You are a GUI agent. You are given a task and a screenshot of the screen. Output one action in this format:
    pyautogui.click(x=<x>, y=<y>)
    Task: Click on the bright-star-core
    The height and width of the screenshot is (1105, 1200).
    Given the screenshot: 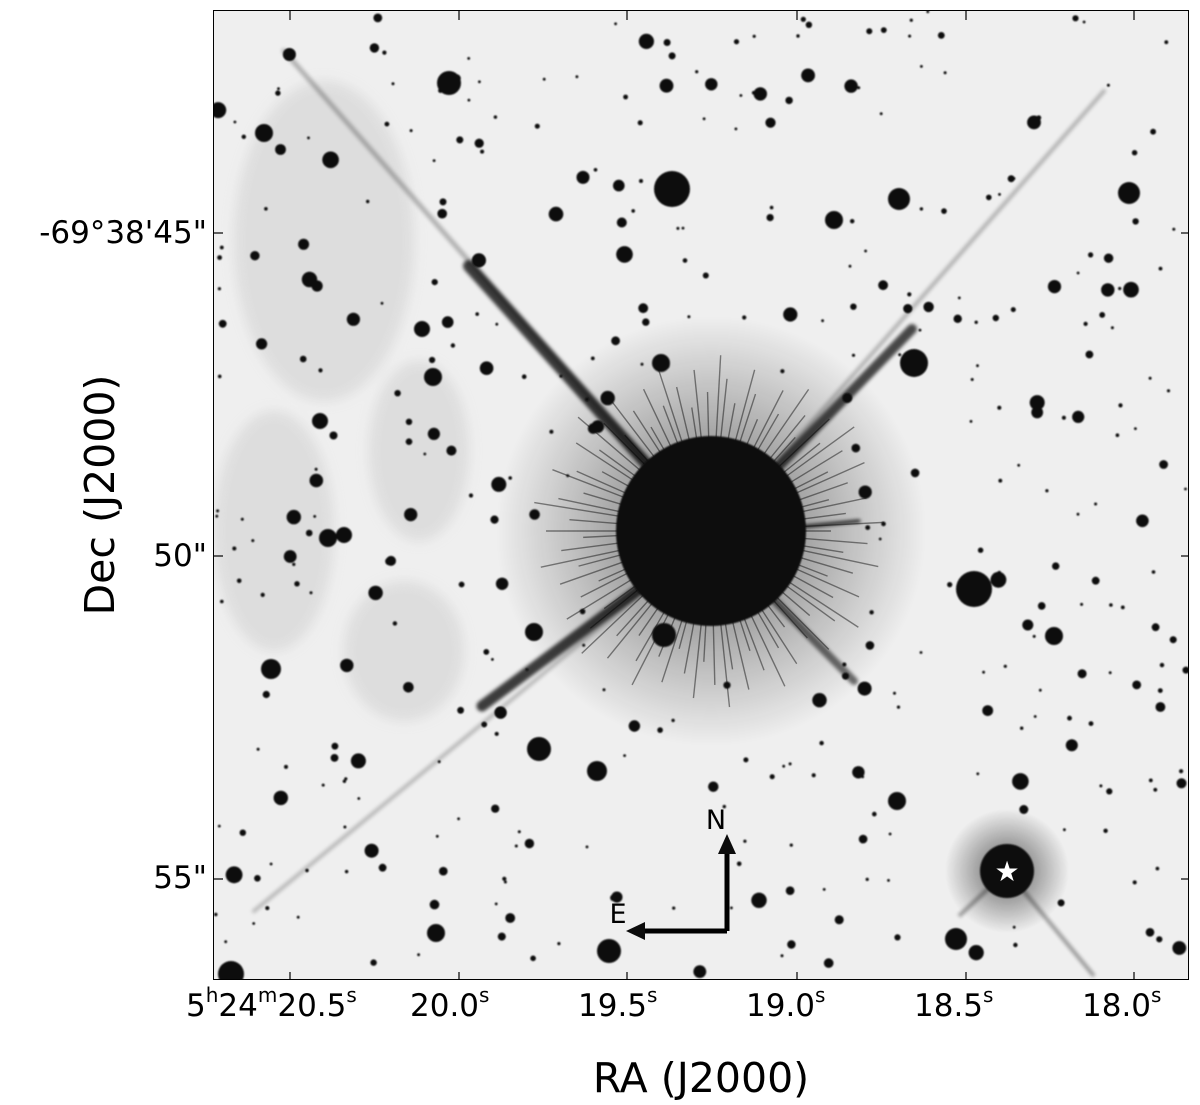 What is the action you would take?
    pyautogui.click(x=711, y=531)
    